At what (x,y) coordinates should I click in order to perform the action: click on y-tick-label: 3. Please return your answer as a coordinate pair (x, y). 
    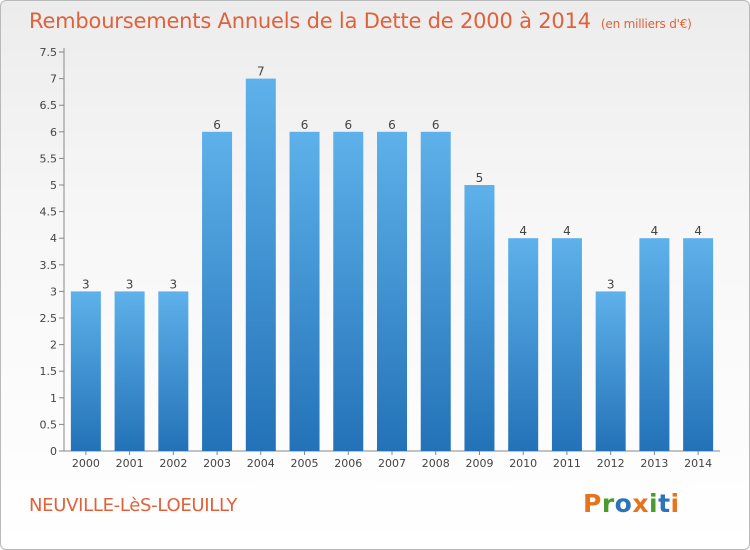
    Looking at the image, I should click on (53, 291).